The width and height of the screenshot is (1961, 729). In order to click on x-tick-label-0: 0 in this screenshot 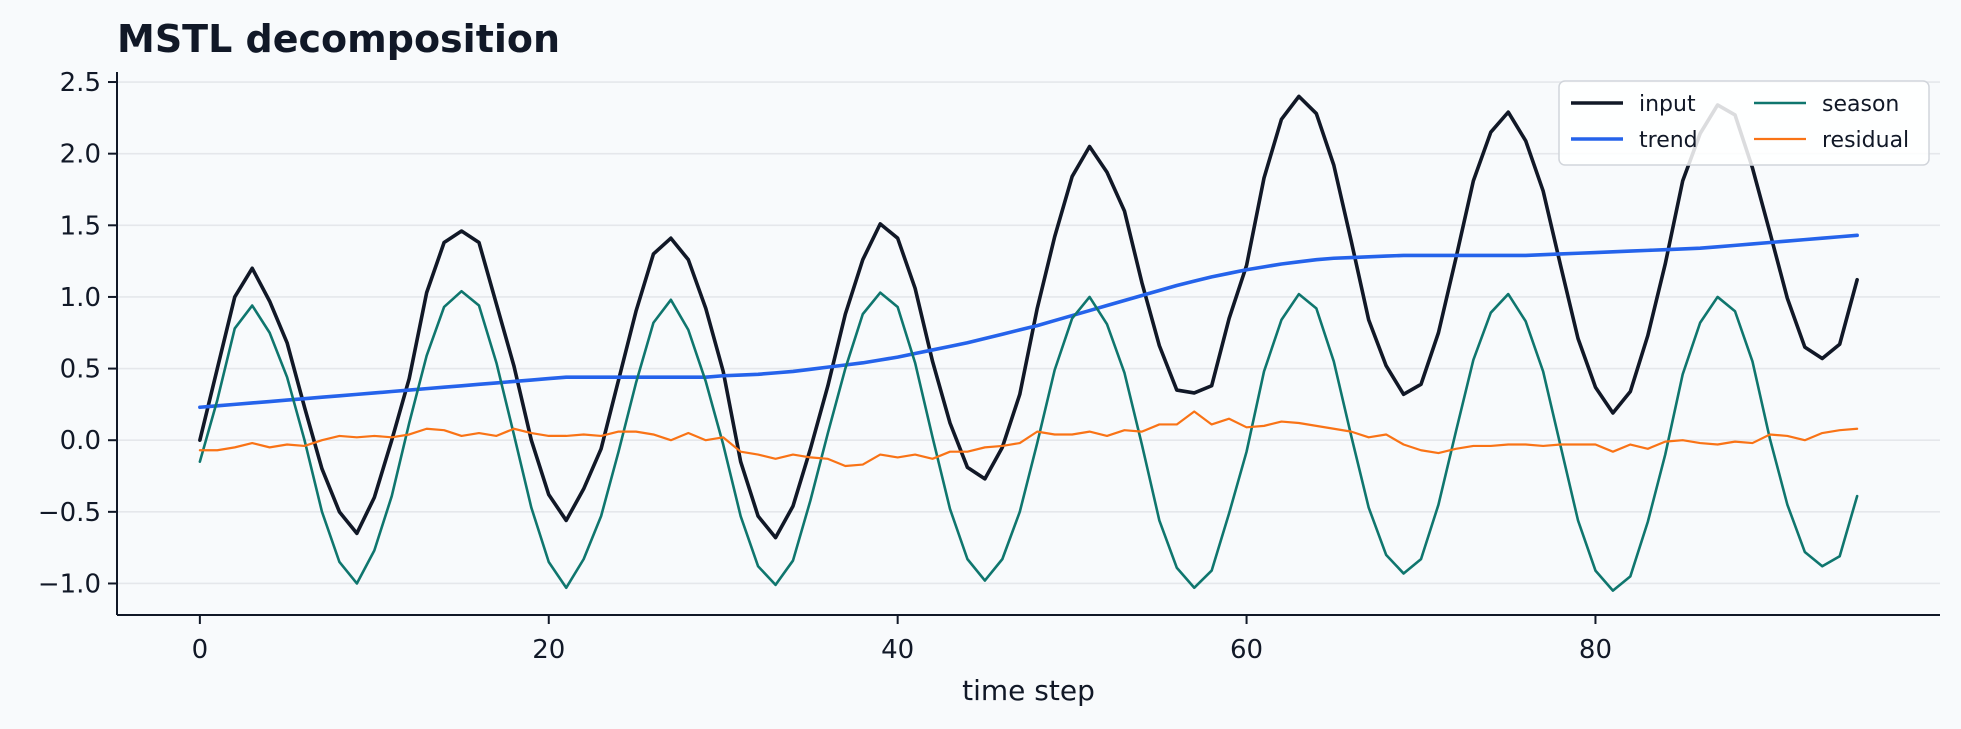, I will do `click(200, 650)`.